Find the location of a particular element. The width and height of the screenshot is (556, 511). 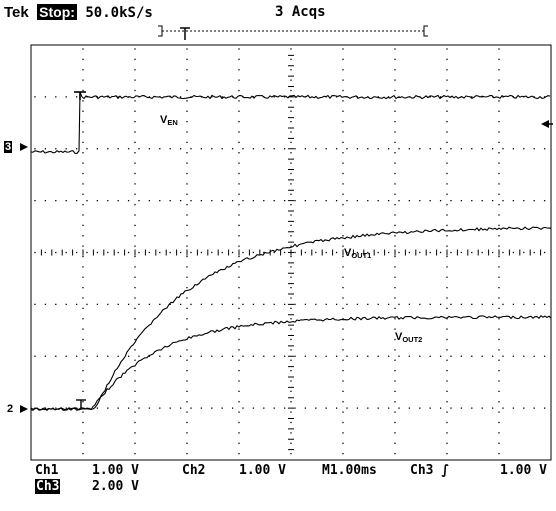

trigger-level-arrow is located at coordinates (547, 124).